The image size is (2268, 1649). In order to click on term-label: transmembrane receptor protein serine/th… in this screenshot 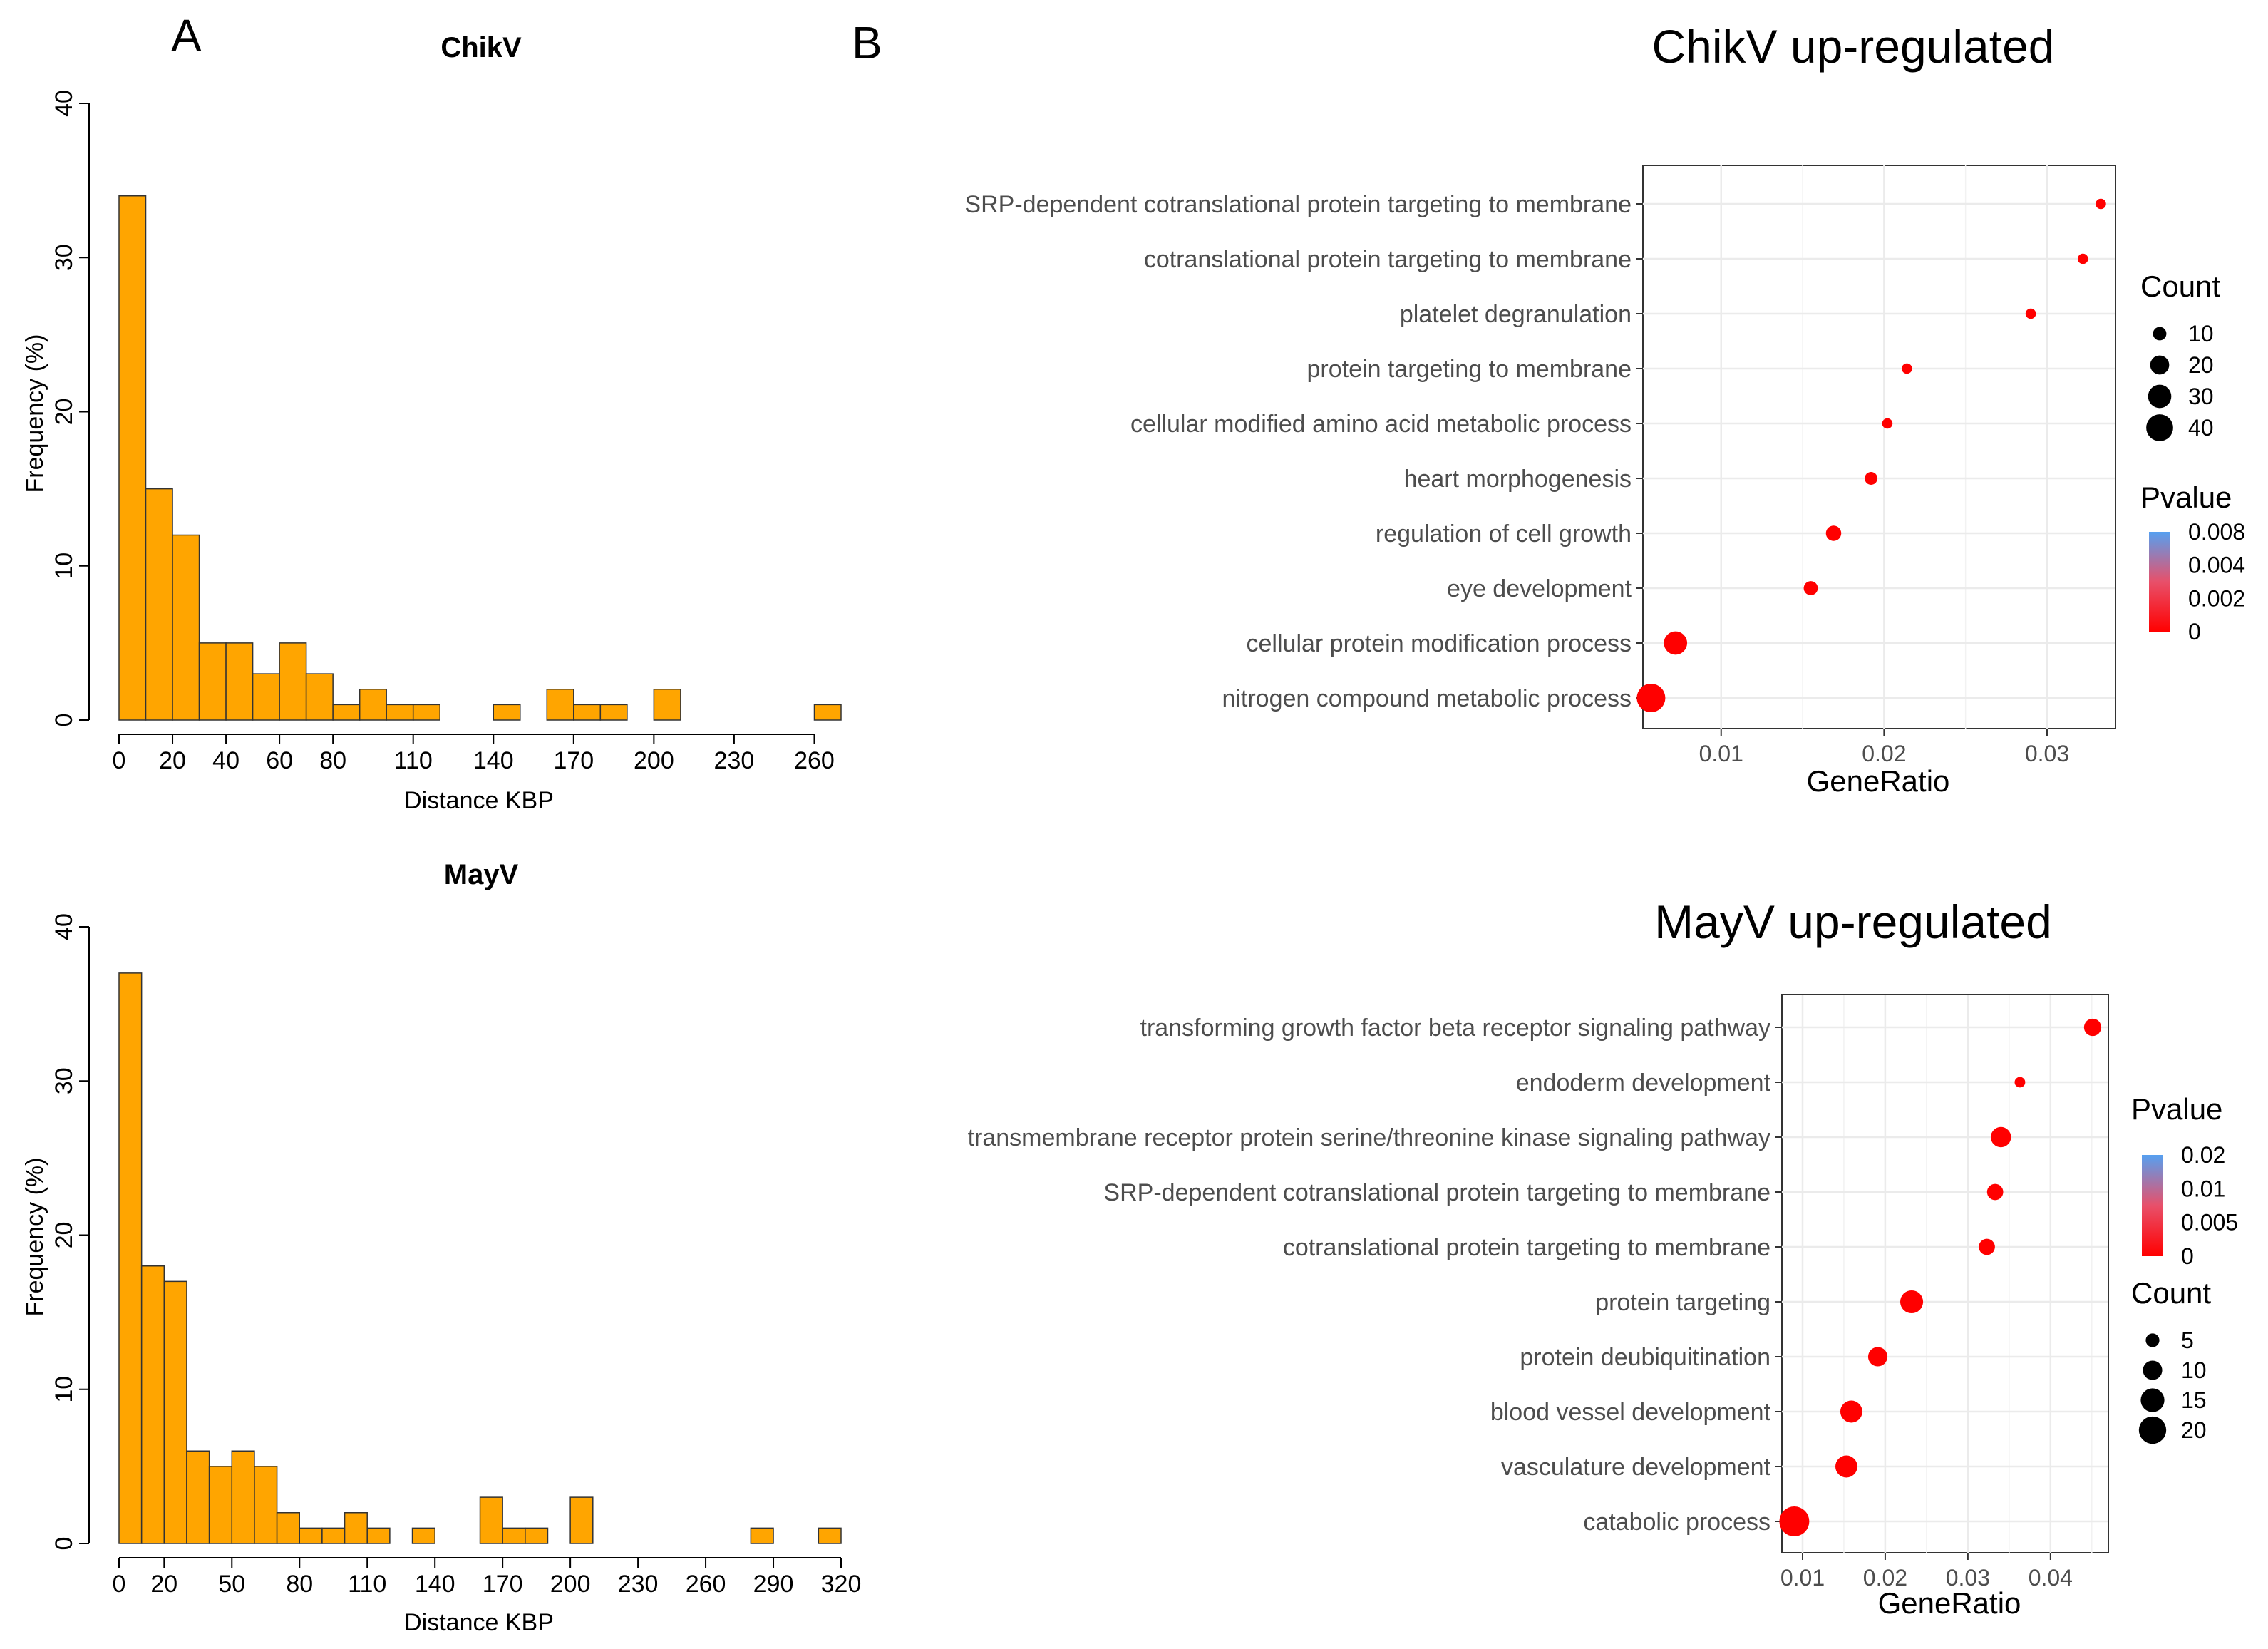, I will do `click(1369, 1137)`.